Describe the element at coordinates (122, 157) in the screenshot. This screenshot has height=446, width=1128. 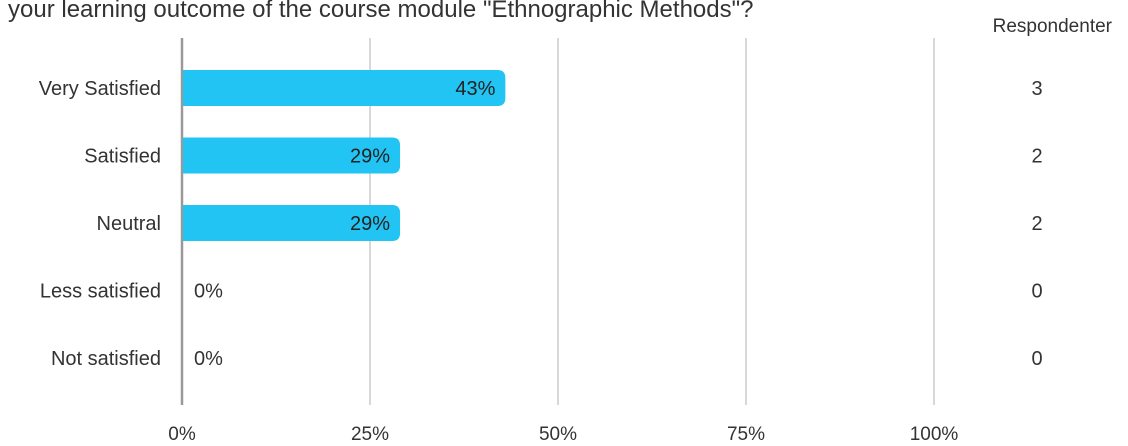
I see `category-label: Satisfied` at that location.